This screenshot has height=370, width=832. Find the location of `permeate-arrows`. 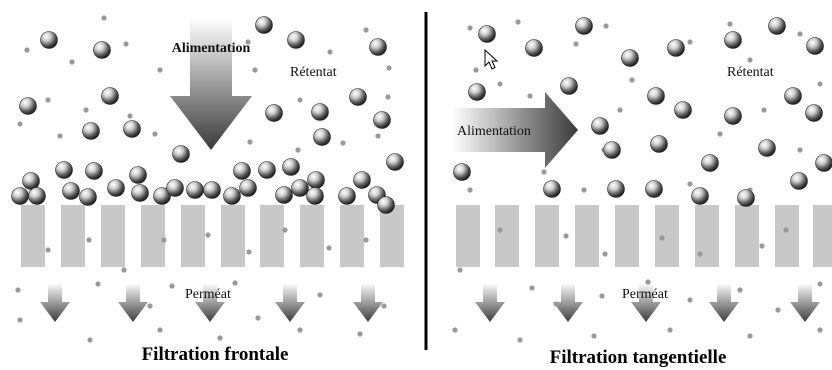

permeate-arrows is located at coordinates (211, 302).